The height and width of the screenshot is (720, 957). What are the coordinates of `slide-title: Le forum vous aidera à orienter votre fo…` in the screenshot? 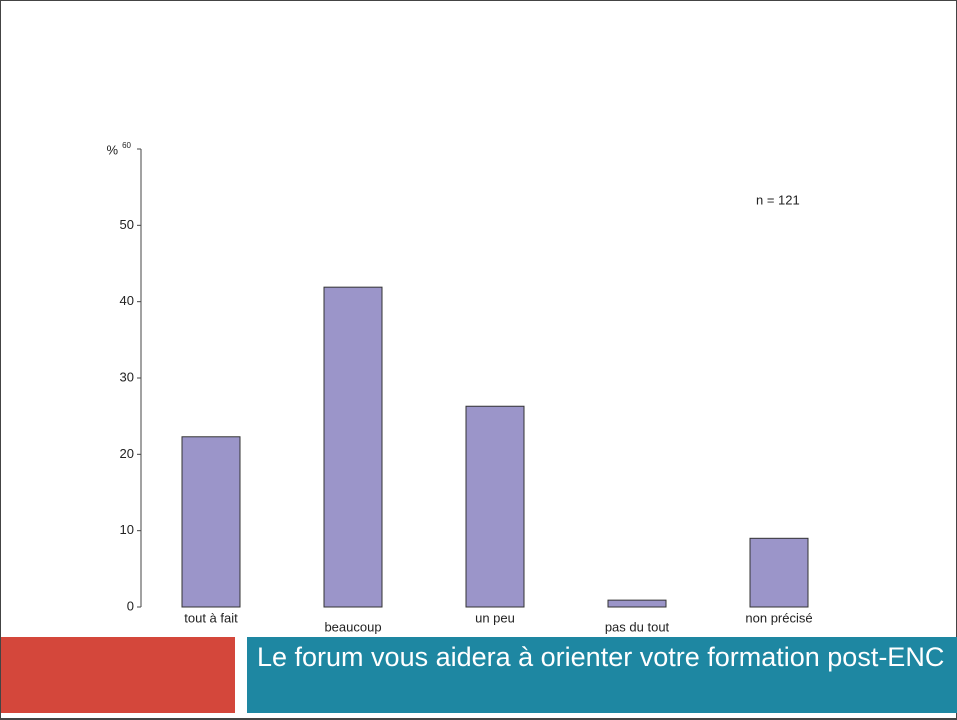 It's located at (601, 657).